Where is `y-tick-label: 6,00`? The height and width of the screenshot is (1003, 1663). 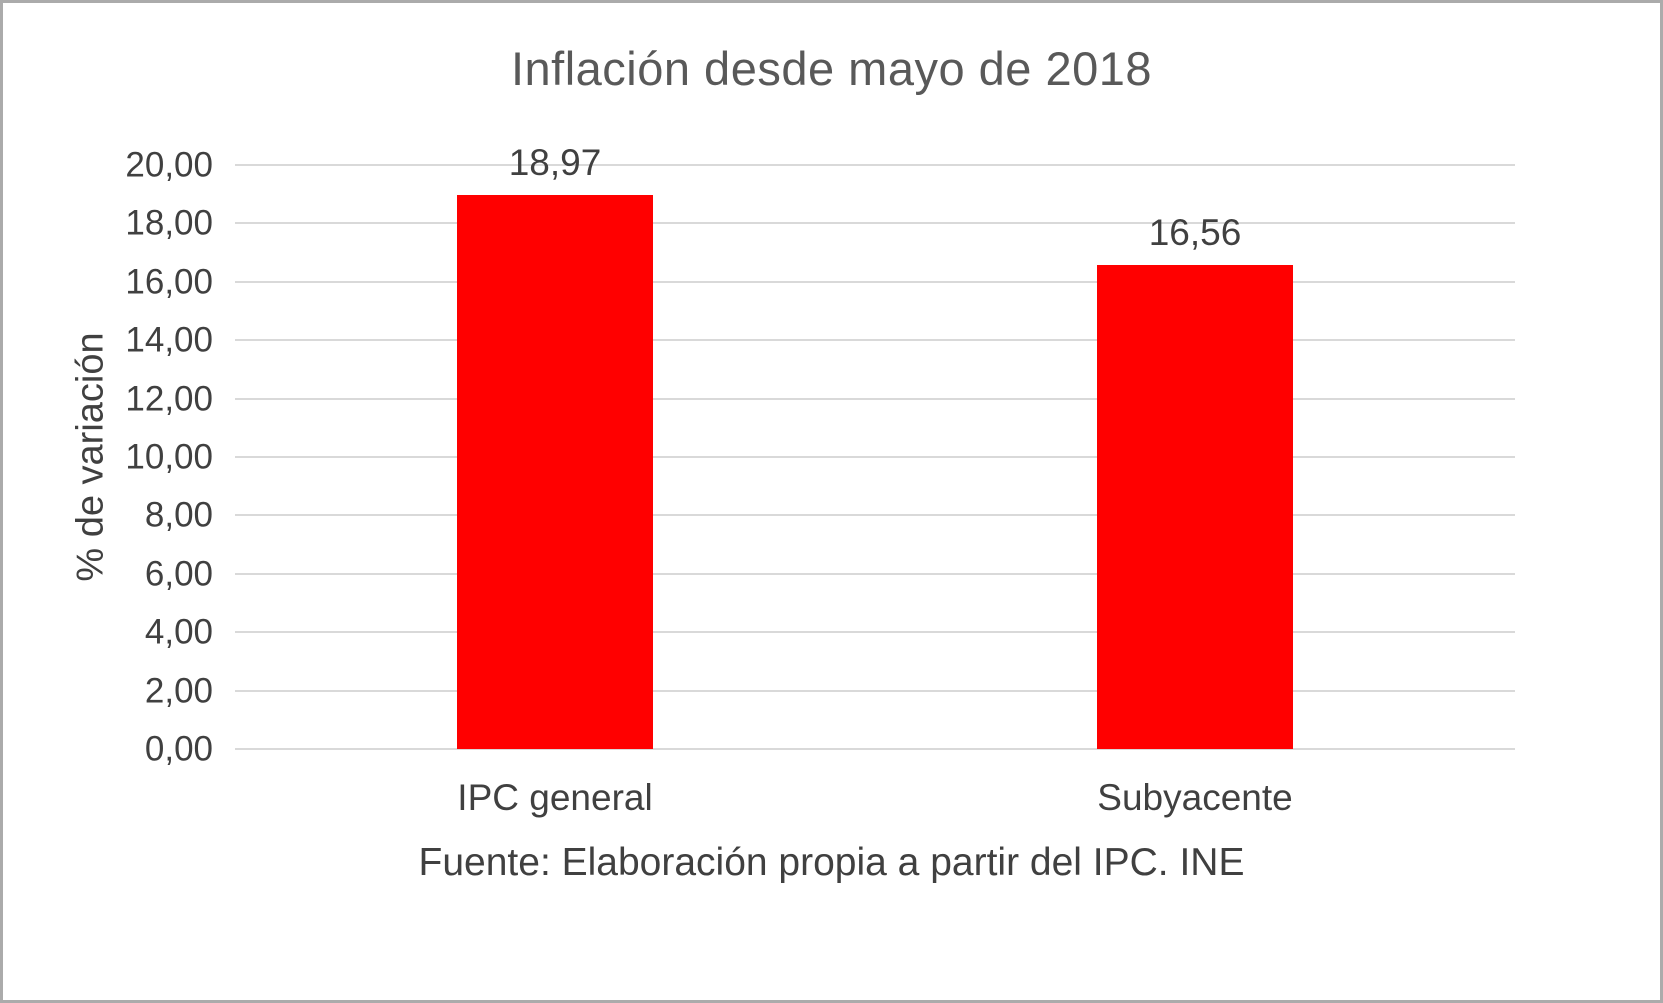
y-tick-label: 6,00 is located at coordinates (178, 574).